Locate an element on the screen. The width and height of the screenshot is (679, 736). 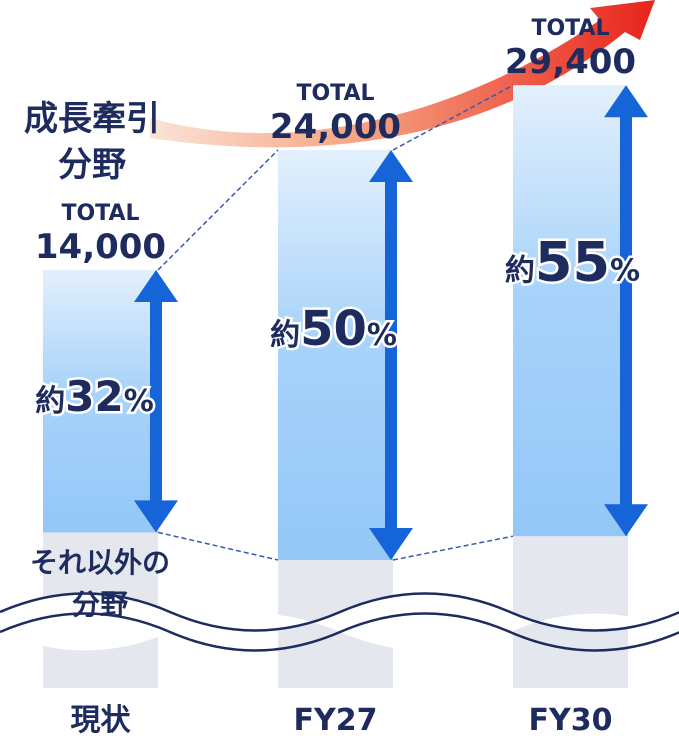
x-tick-label: 現状 is located at coordinates (101, 719).